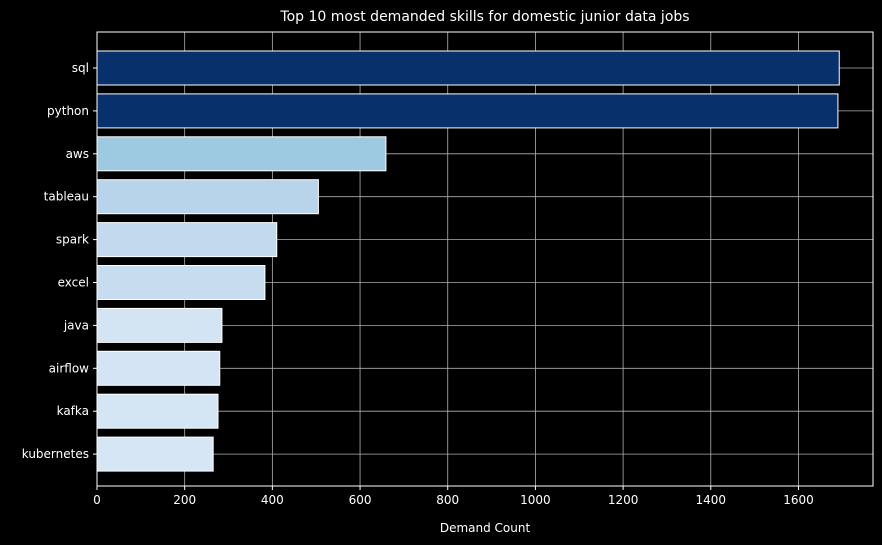 The height and width of the screenshot is (545, 882). Describe the element at coordinates (155, 454) in the screenshot. I see `bar-kubernetes` at that location.